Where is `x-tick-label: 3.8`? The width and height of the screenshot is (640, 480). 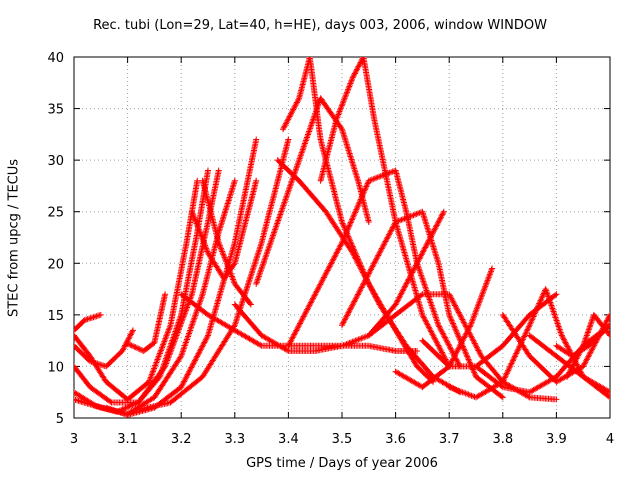 x-tick-label: 3.8 is located at coordinates (502, 439).